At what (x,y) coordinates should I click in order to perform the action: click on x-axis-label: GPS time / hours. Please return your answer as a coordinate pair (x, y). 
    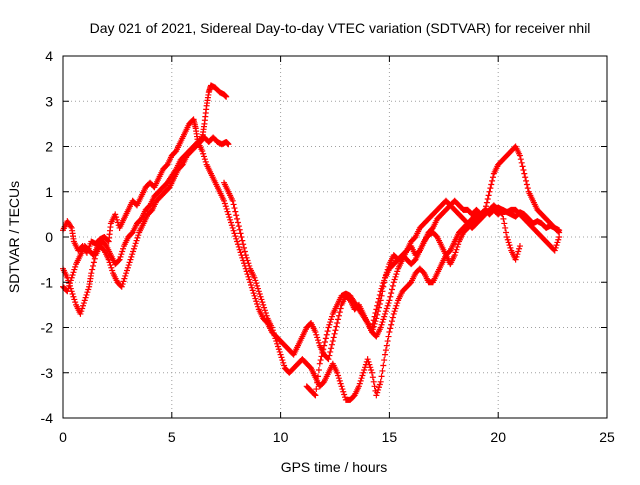
    Looking at the image, I should click on (334, 467).